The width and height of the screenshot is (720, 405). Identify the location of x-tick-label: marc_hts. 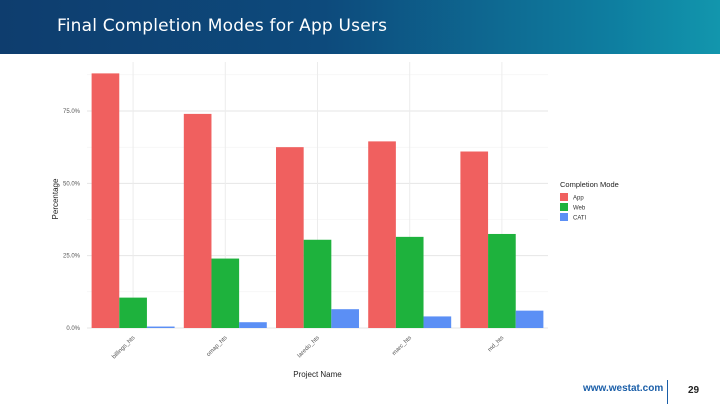
(402, 346).